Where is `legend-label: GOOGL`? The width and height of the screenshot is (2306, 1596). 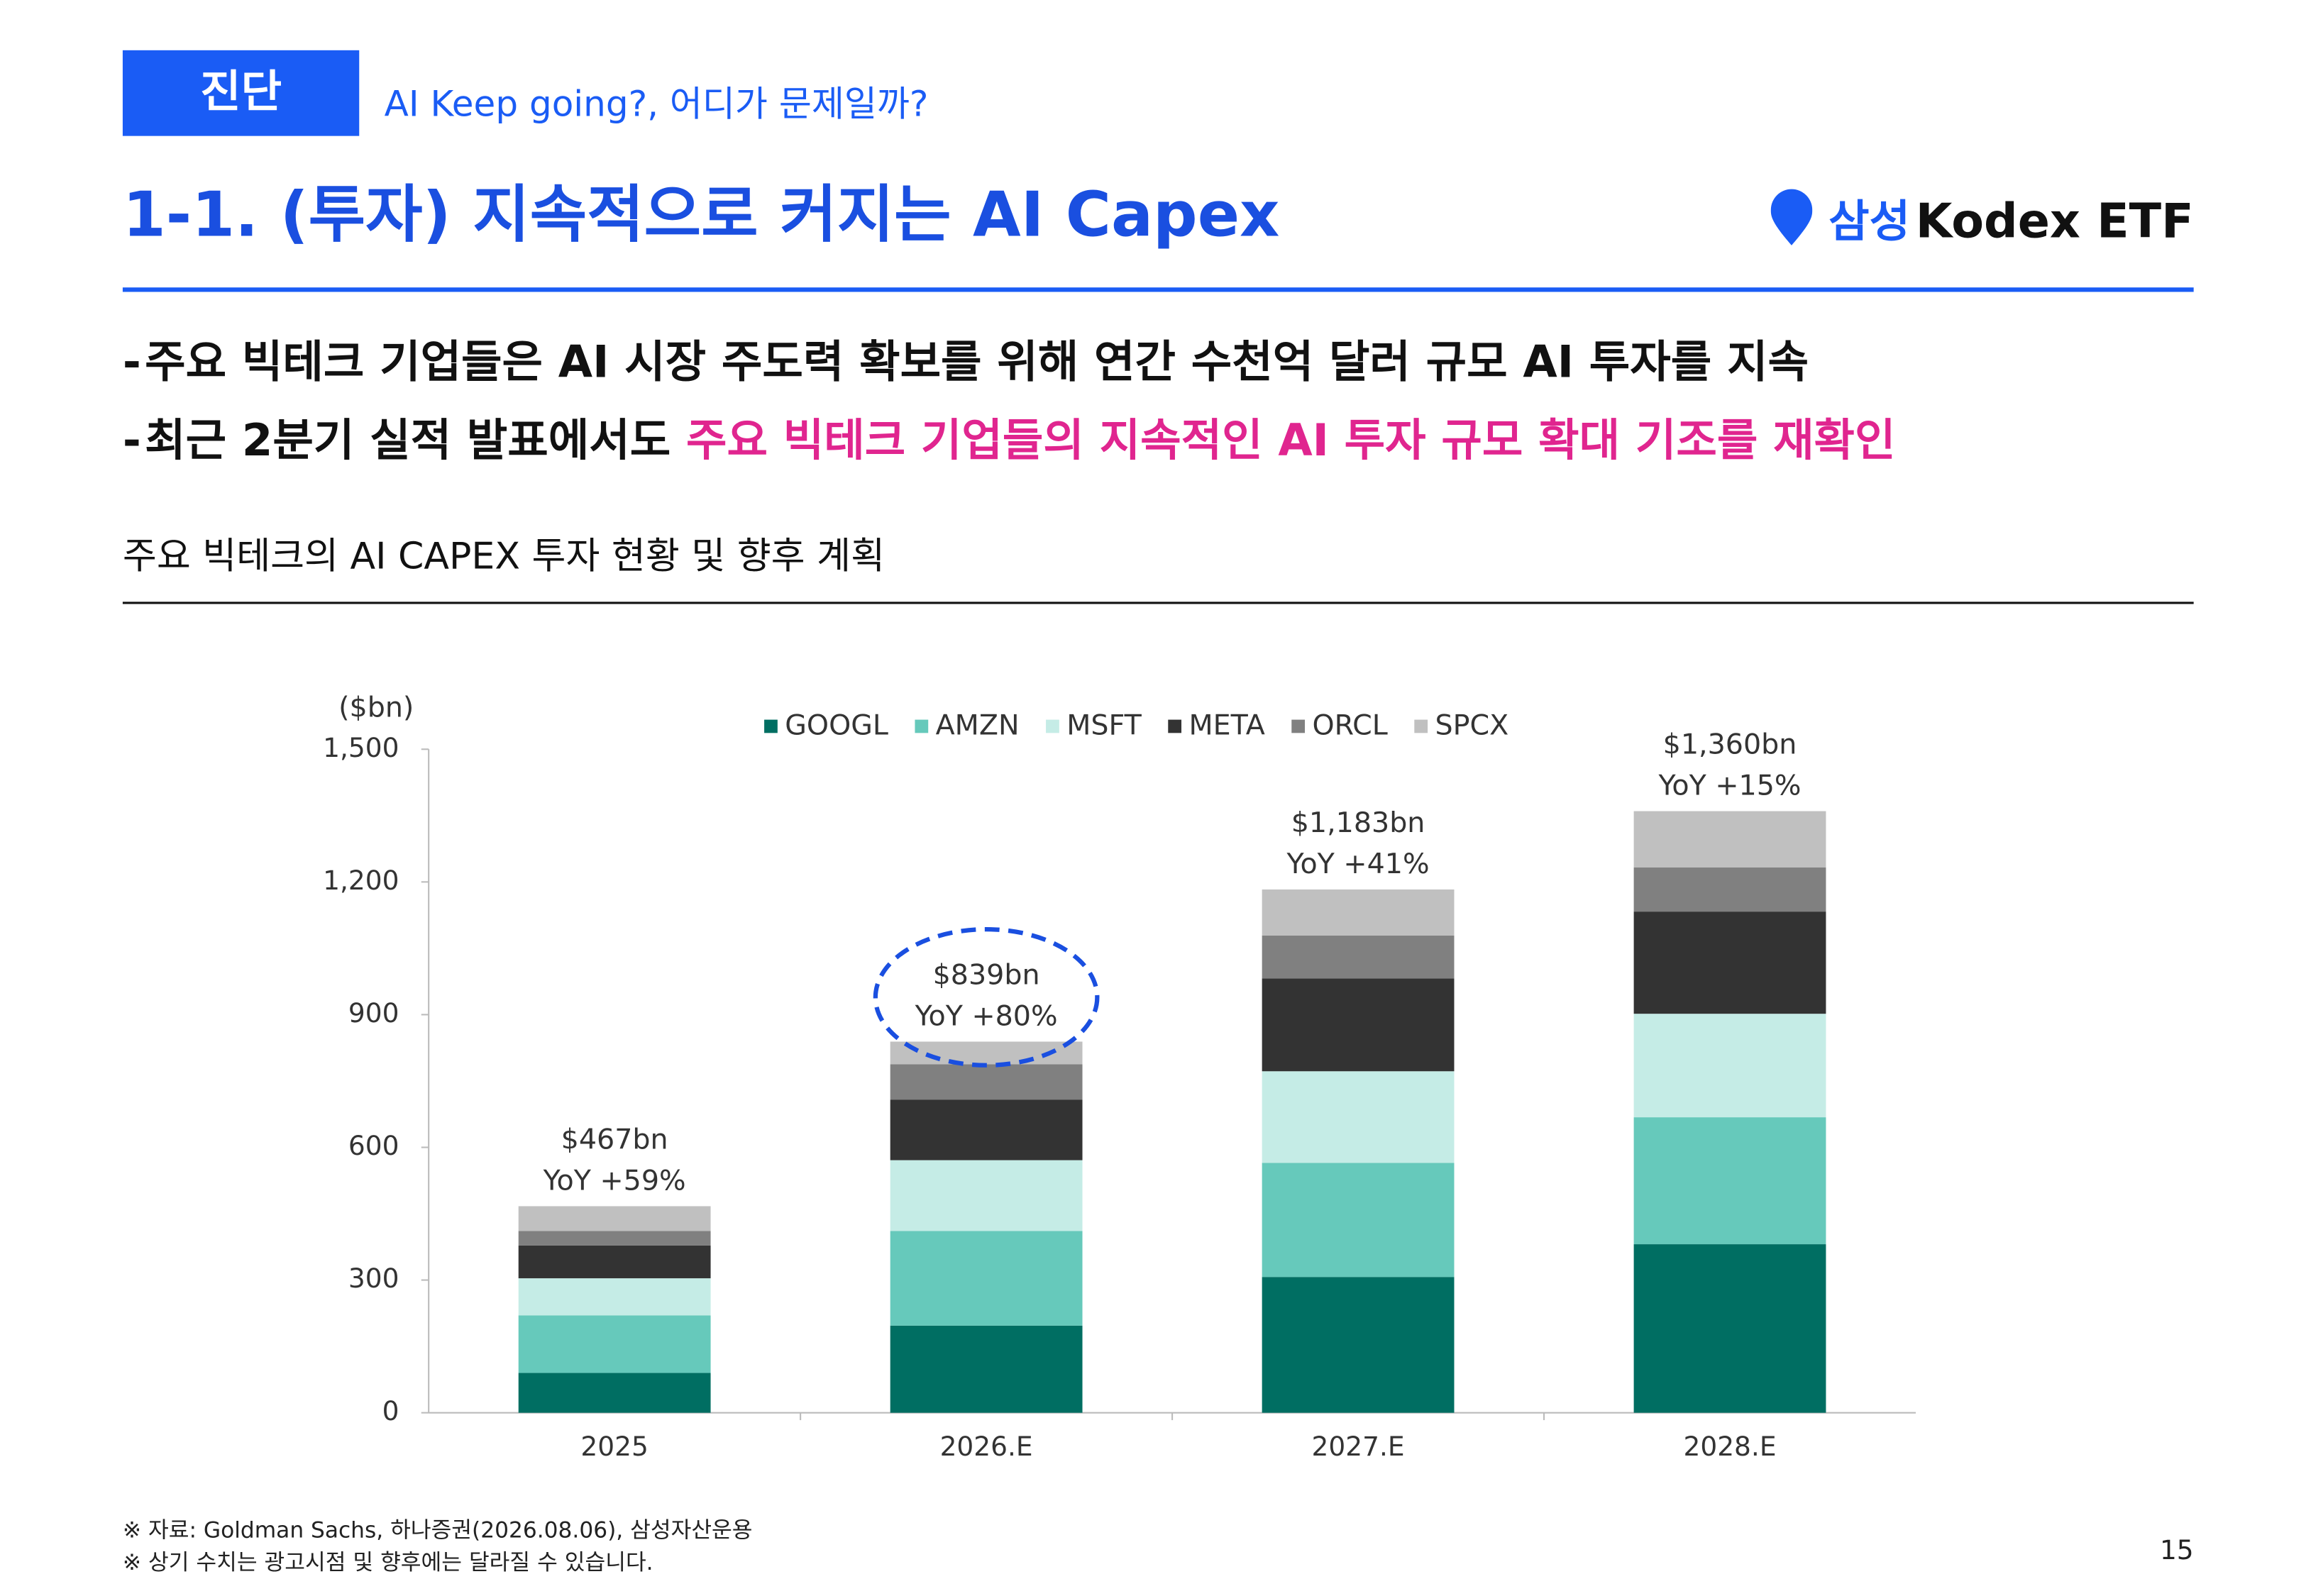
legend-label: GOOGL is located at coordinates (836, 725).